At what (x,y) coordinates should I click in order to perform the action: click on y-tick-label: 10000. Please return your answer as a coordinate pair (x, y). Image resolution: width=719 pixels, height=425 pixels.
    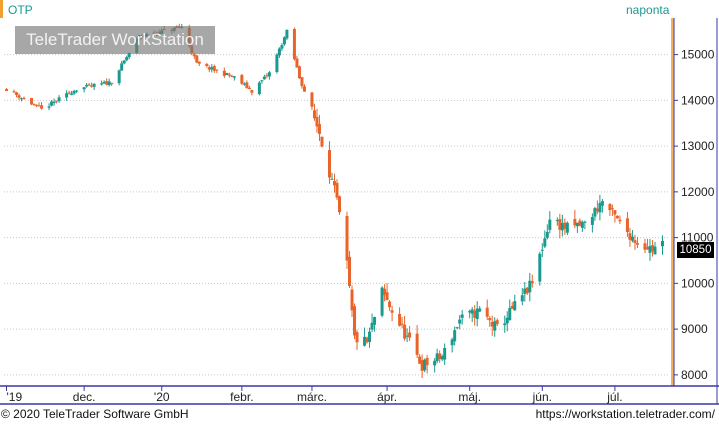
    Looking at the image, I should click on (698, 283).